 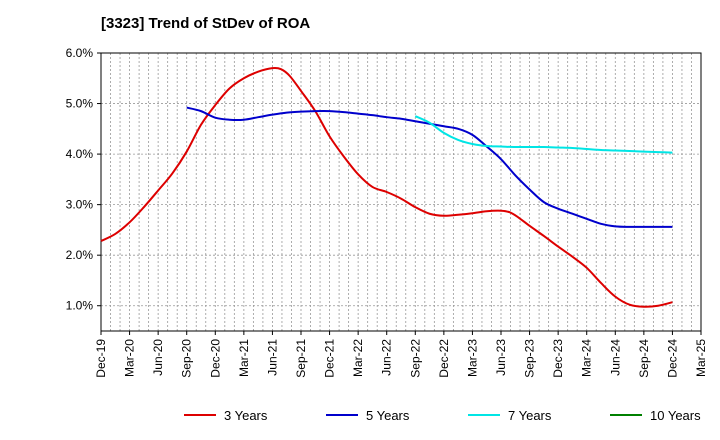 I want to click on y-tick-label: 2.0%, so click(x=80, y=255).